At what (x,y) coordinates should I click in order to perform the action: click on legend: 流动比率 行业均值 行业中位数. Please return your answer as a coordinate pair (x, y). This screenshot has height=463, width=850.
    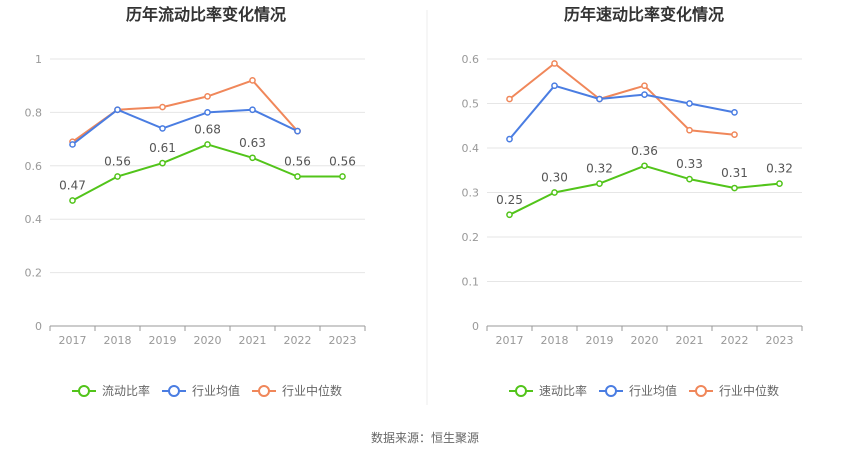
    Looking at the image, I should click on (207, 390).